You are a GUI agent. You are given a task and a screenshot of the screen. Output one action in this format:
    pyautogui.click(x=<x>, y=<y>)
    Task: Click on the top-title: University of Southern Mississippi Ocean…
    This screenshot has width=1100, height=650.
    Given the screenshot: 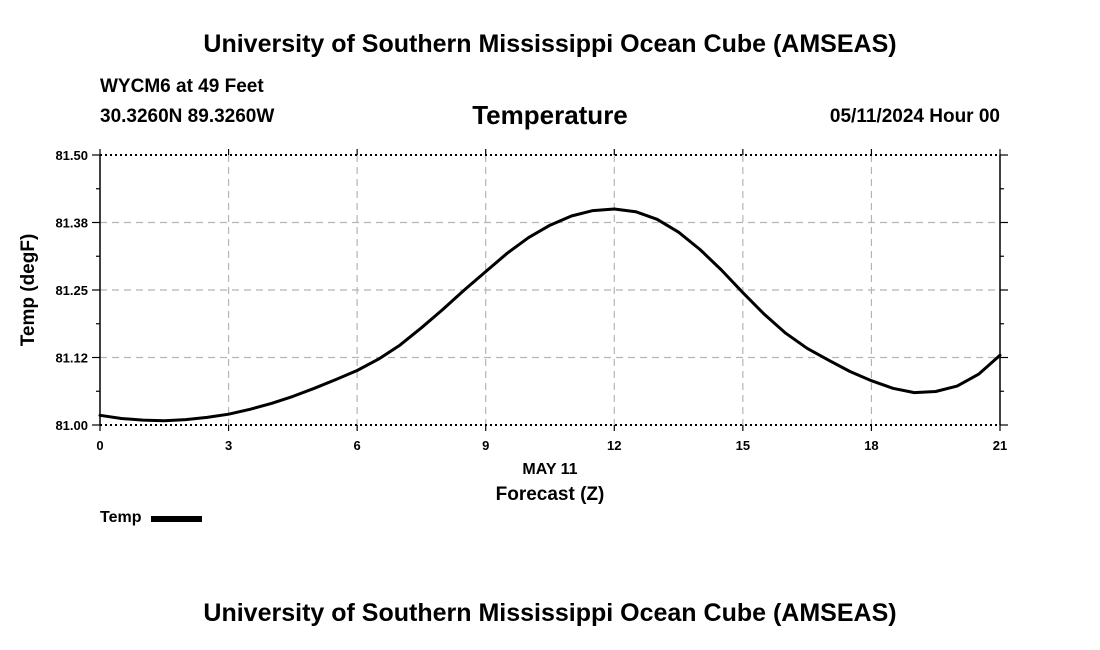 What is the action you would take?
    pyautogui.click(x=550, y=44)
    